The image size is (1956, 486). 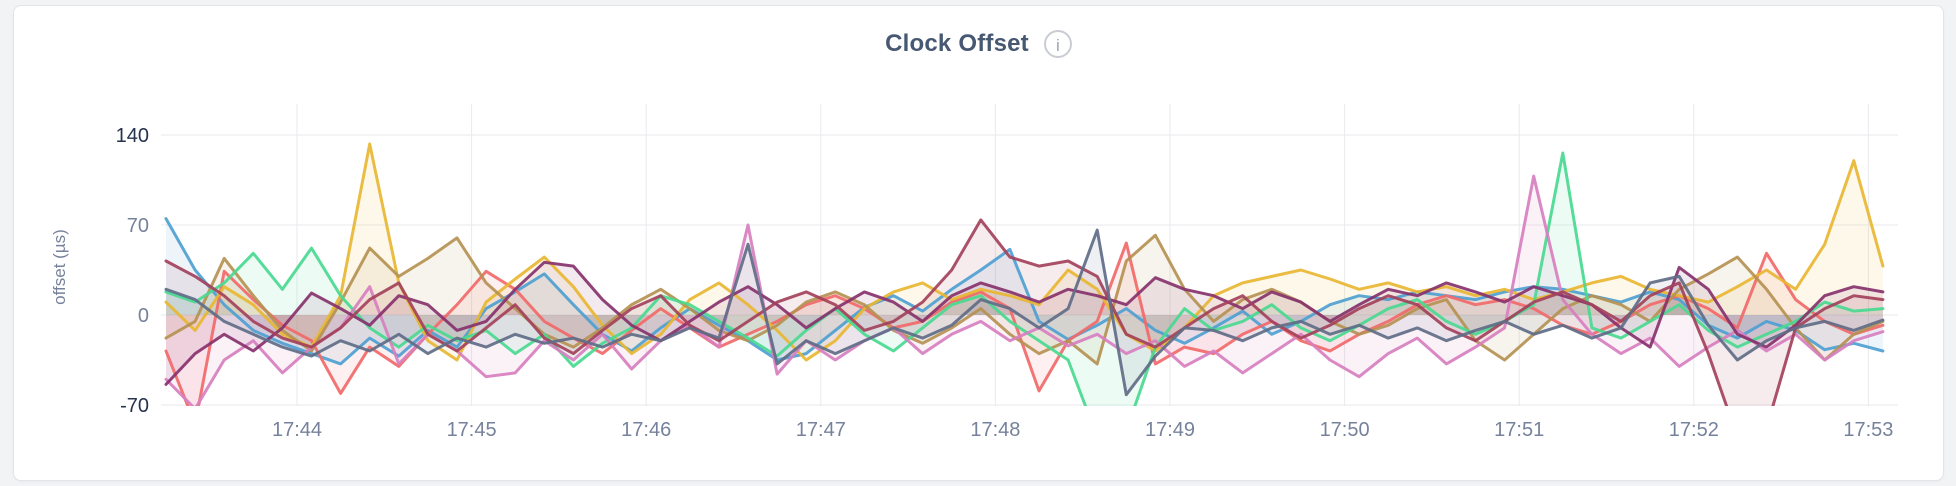 I want to click on x-tick-label: 17:51, so click(x=1519, y=430).